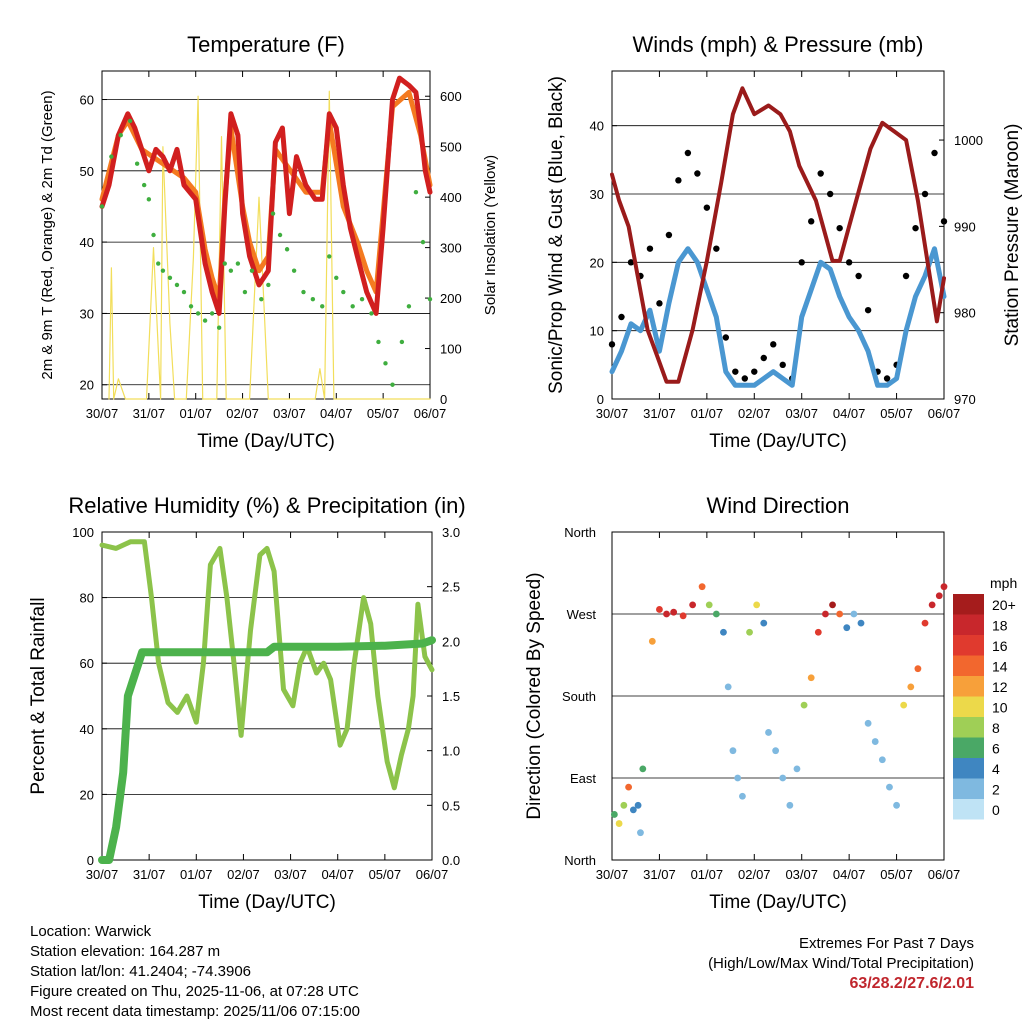 The width and height of the screenshot is (1024, 1024). Describe the element at coordinates (451, 349) in the screenshot. I see `y2-tick-label: 100` at that location.